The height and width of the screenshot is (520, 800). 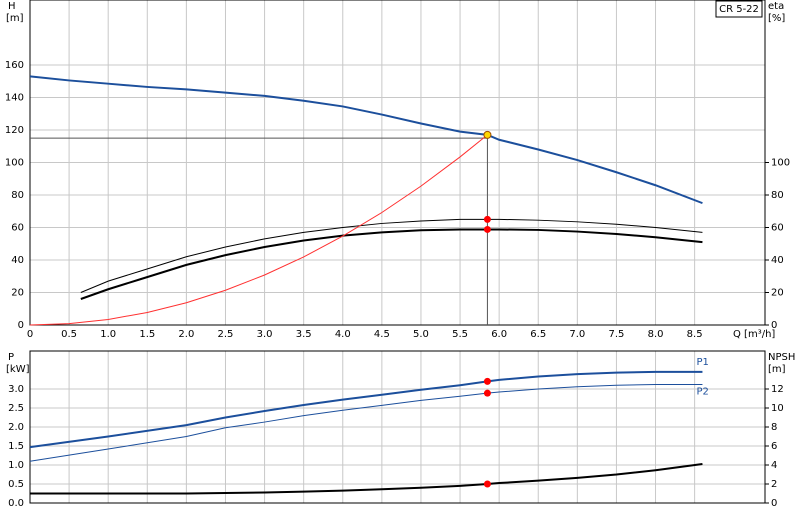 What do you see at coordinates (16, 389) in the screenshot?
I see `y-tick-label: 3.0` at bounding box center [16, 389].